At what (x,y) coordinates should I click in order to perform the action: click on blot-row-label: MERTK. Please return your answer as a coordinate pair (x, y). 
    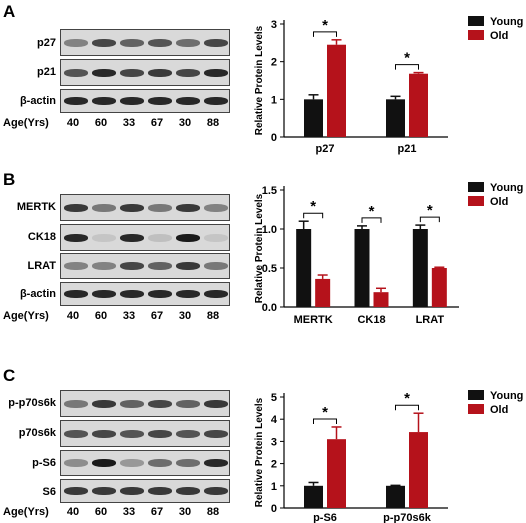
    Looking at the image, I should click on (36, 207).